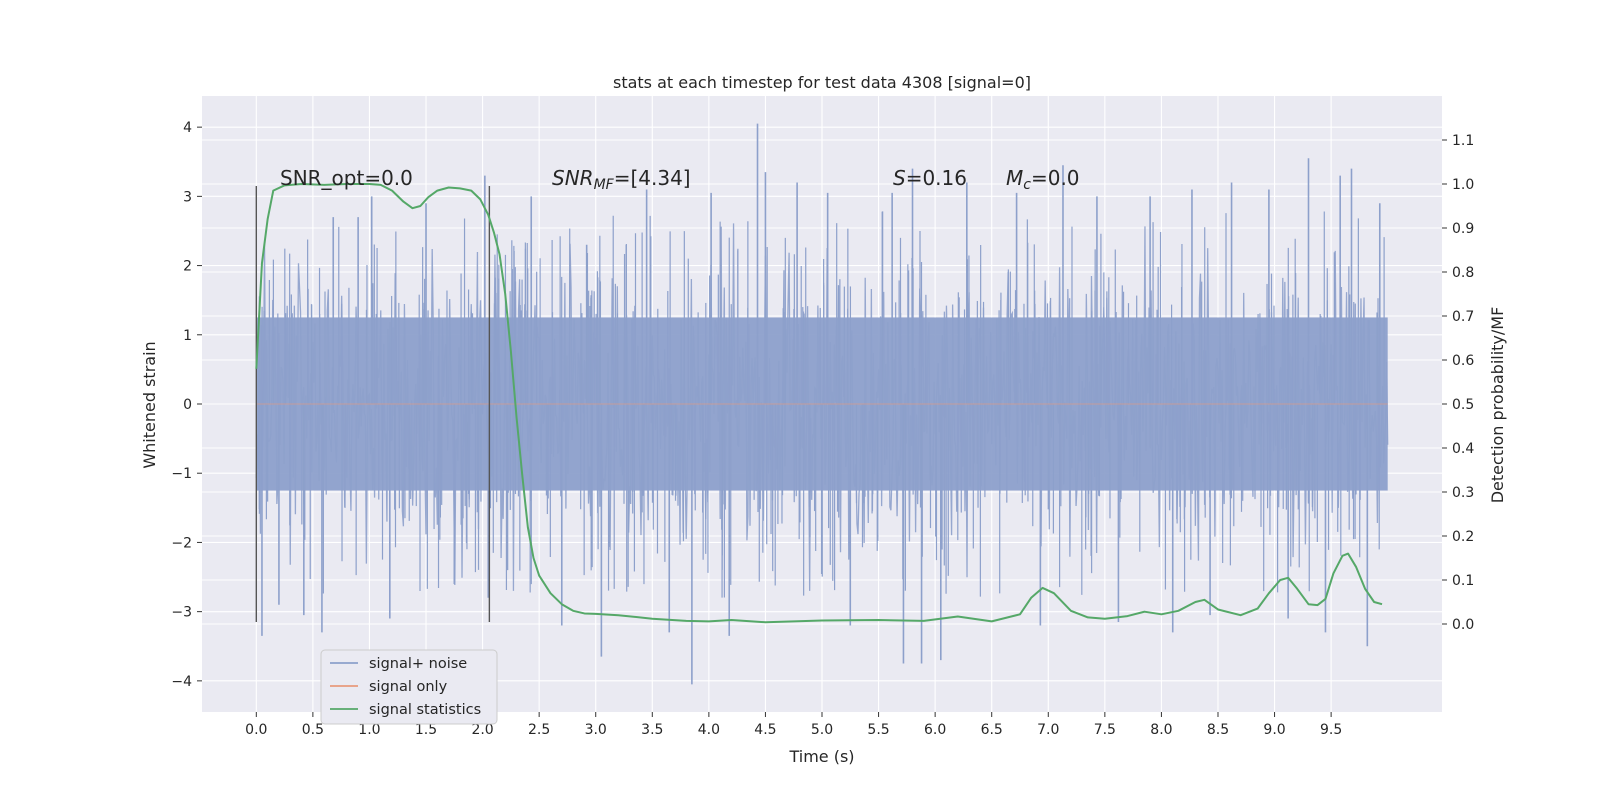  I want to click on x-tick-label: 8.5, so click(1218, 730).